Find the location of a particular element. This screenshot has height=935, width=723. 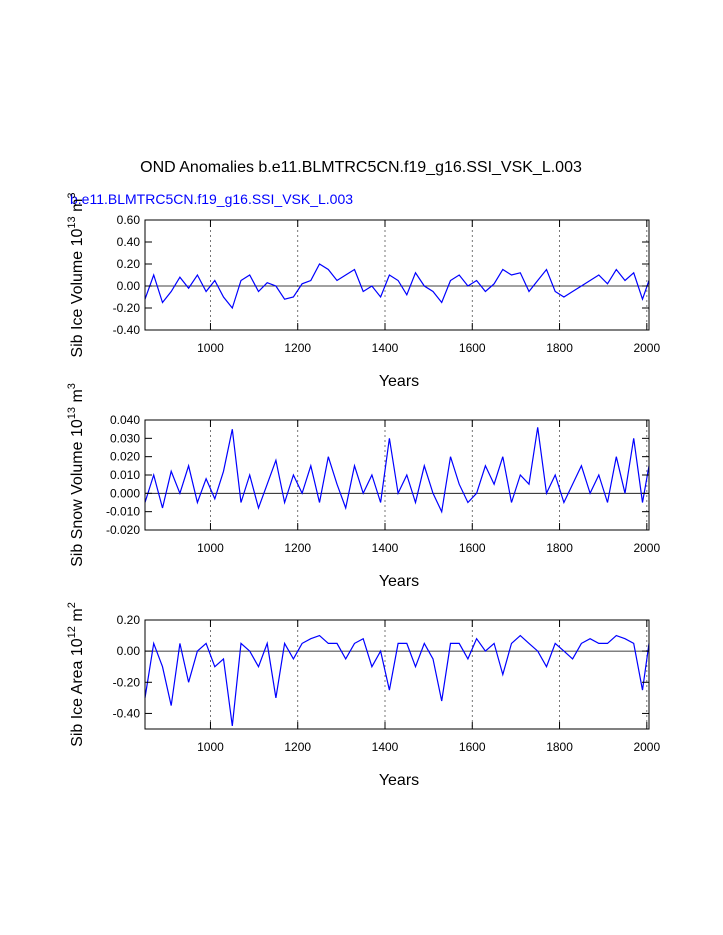

chart-subtitle: b.e11.BLMTRC5CN.f19_g16.SSI_VSK_L.003 is located at coordinates (211, 199).